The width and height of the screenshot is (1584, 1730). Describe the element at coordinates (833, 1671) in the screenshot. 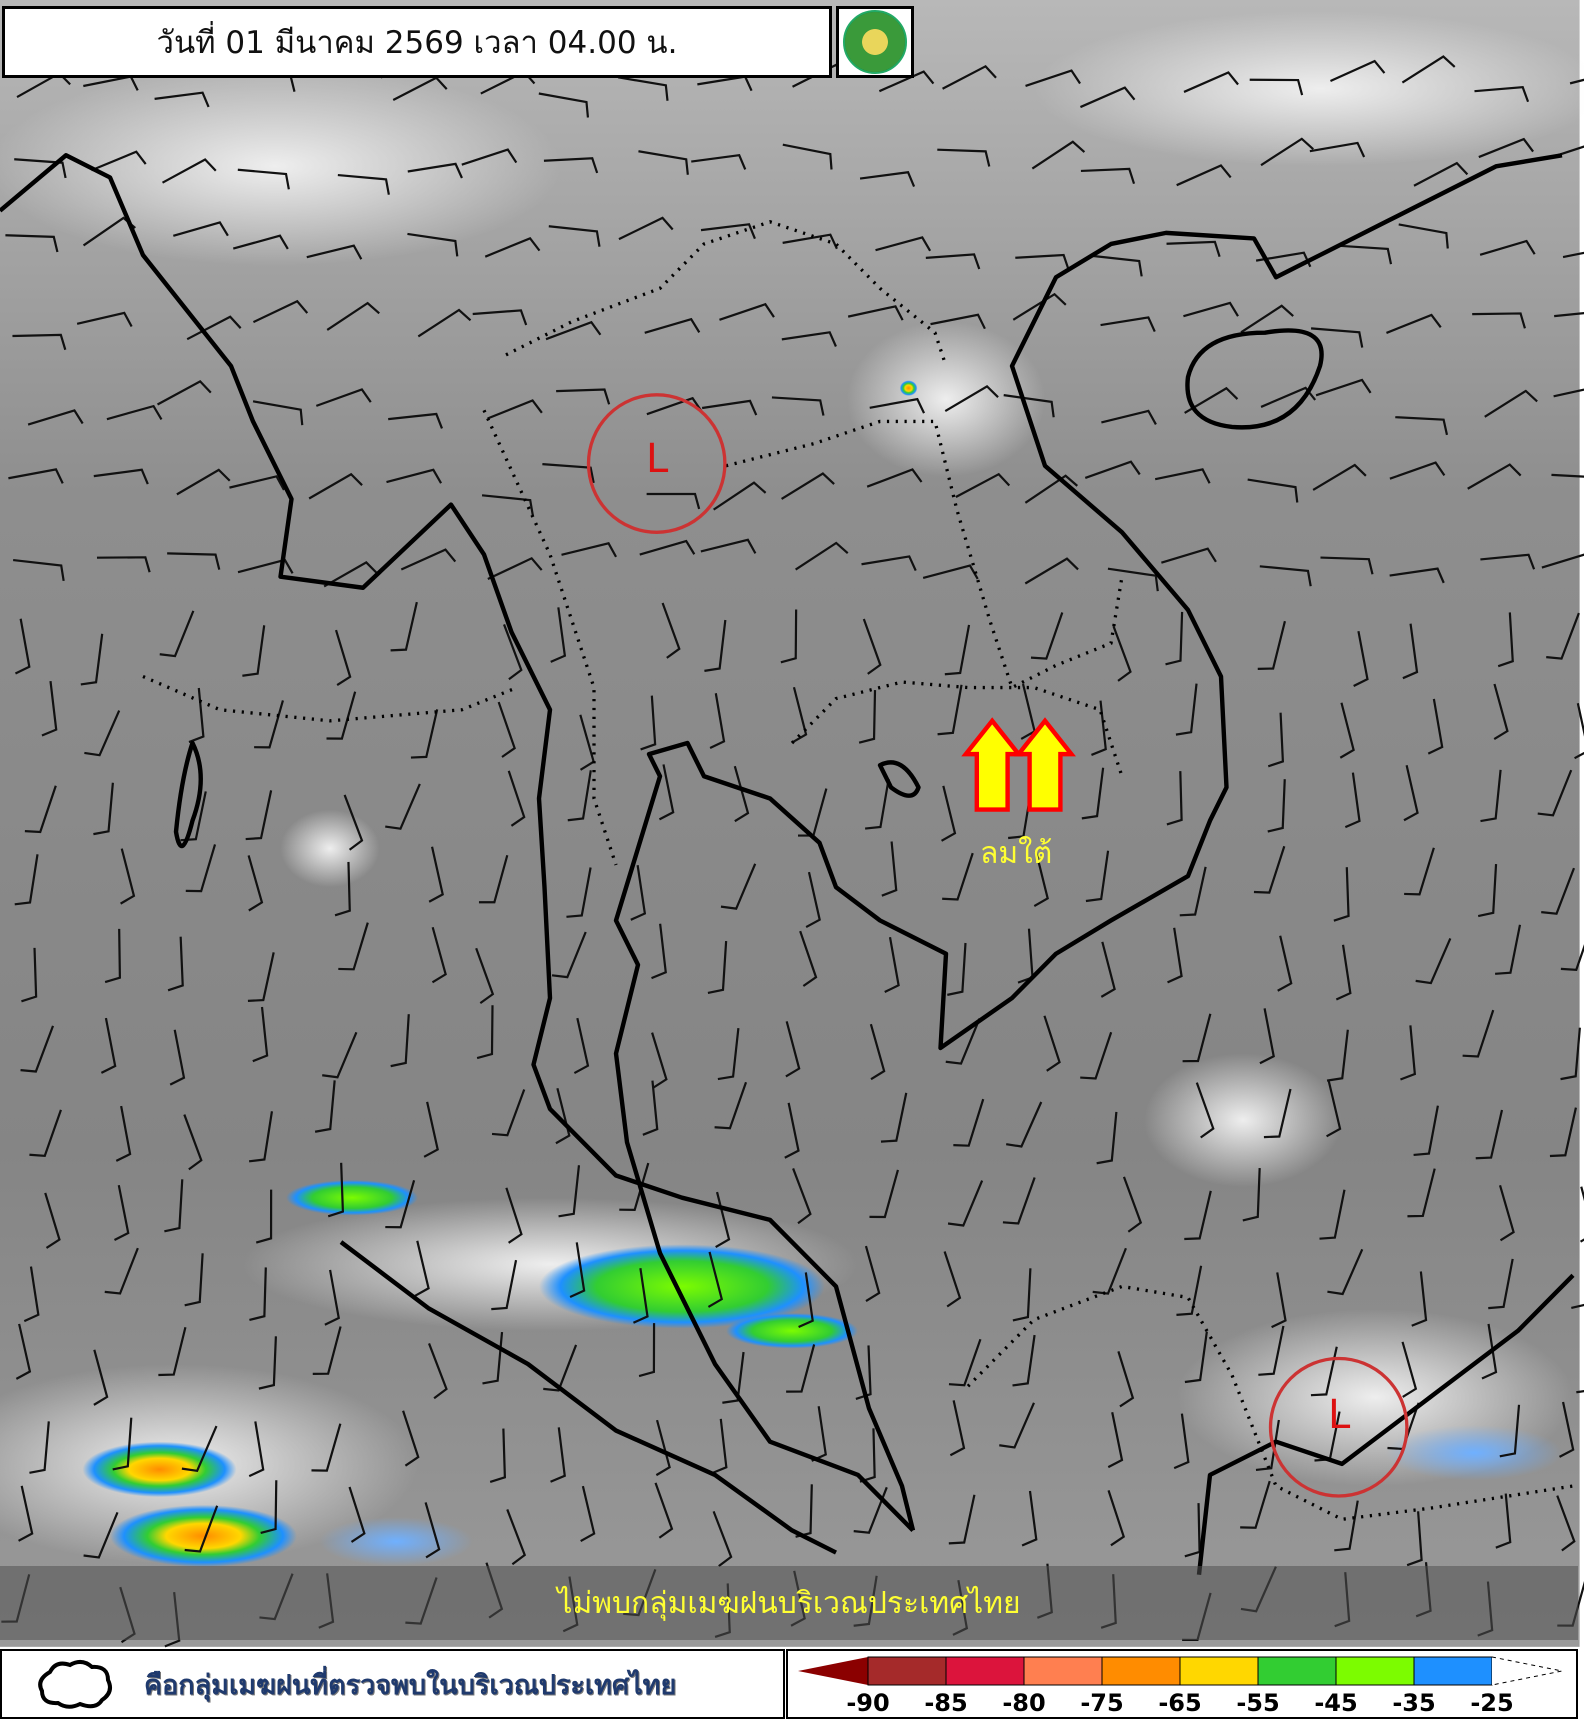

I see `colorbar-min-arrow` at that location.